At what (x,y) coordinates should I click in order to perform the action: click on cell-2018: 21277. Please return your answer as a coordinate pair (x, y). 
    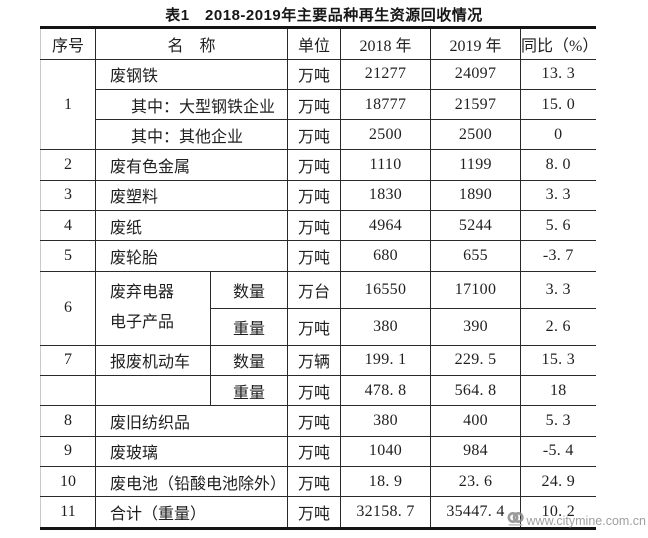
    Looking at the image, I should click on (386, 74).